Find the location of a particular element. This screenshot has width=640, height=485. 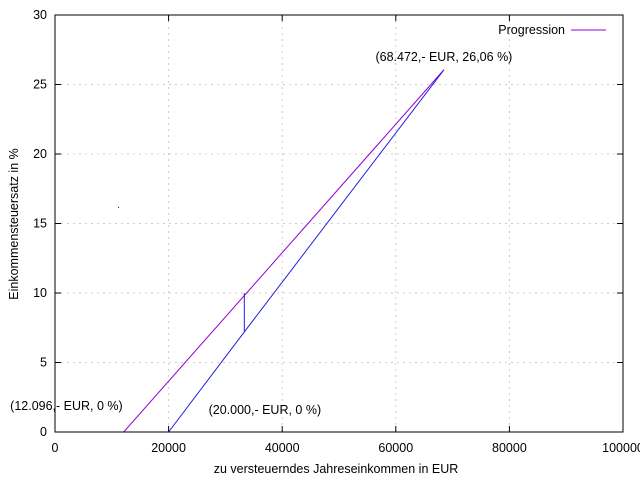

x-axis-label: zu versteuerndes Jahreseinkommen in EUR is located at coordinates (336, 469).